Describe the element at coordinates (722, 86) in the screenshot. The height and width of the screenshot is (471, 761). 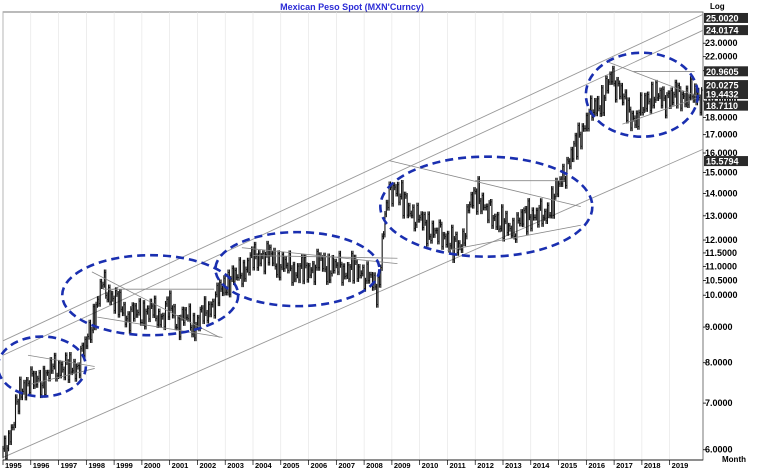
I see `y-badge-label: 20.0275` at that location.